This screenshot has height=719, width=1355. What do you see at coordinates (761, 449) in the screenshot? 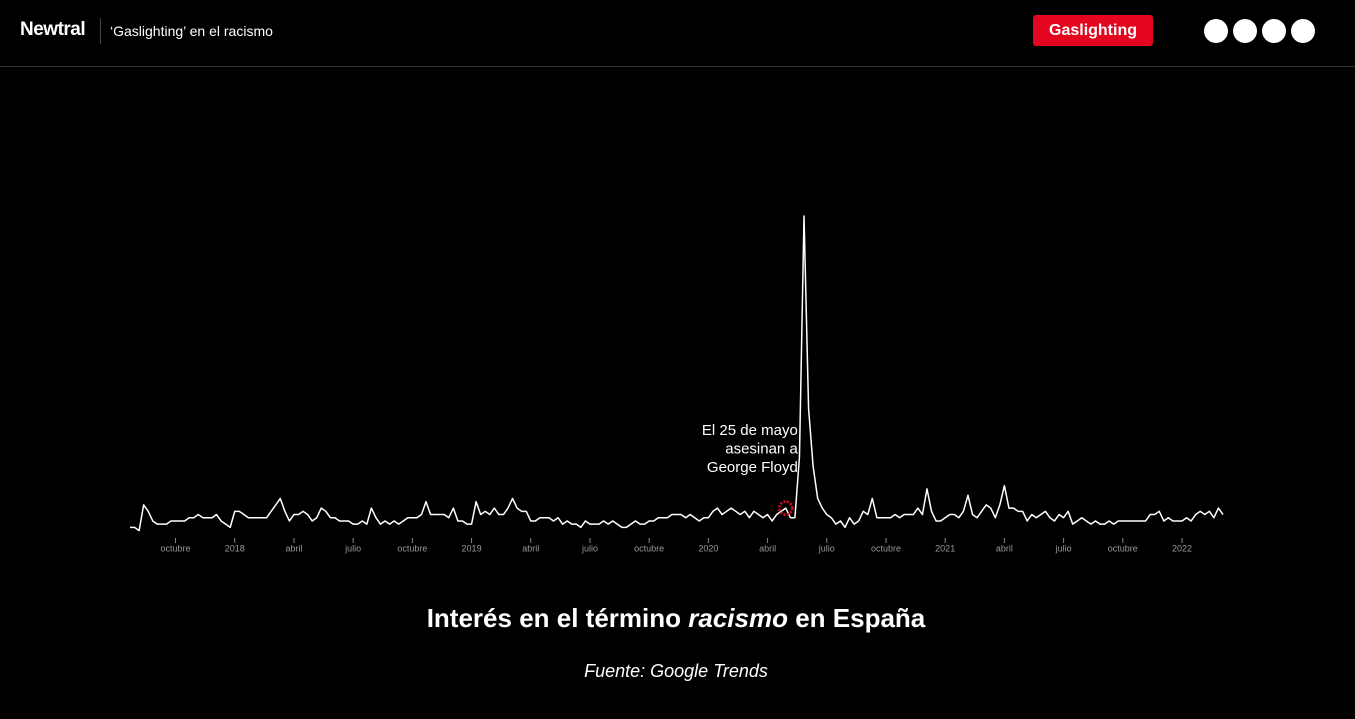
I see `annotation-text: asesinan a` at bounding box center [761, 449].